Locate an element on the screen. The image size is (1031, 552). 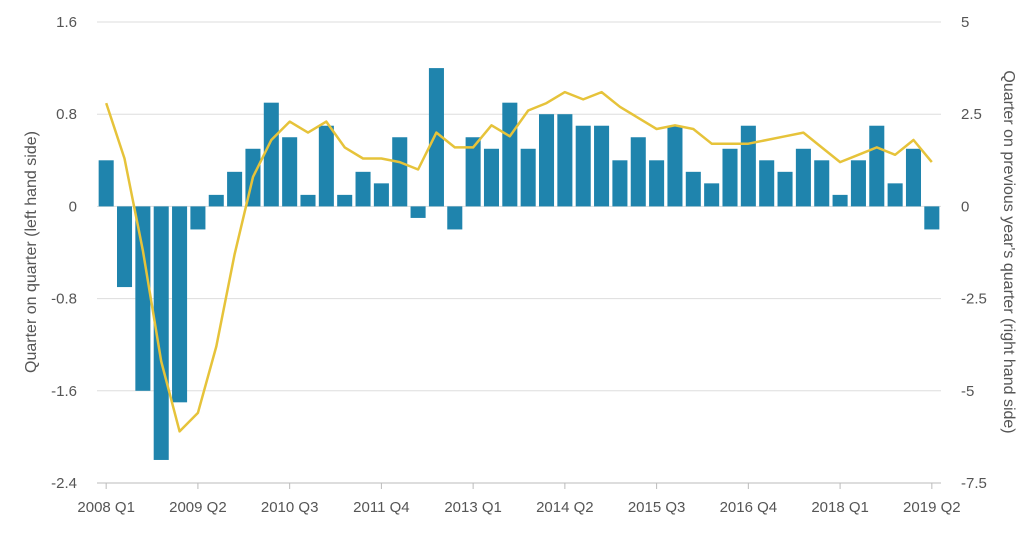
x-tick-label: 2010 Q3 is located at coordinates (290, 507).